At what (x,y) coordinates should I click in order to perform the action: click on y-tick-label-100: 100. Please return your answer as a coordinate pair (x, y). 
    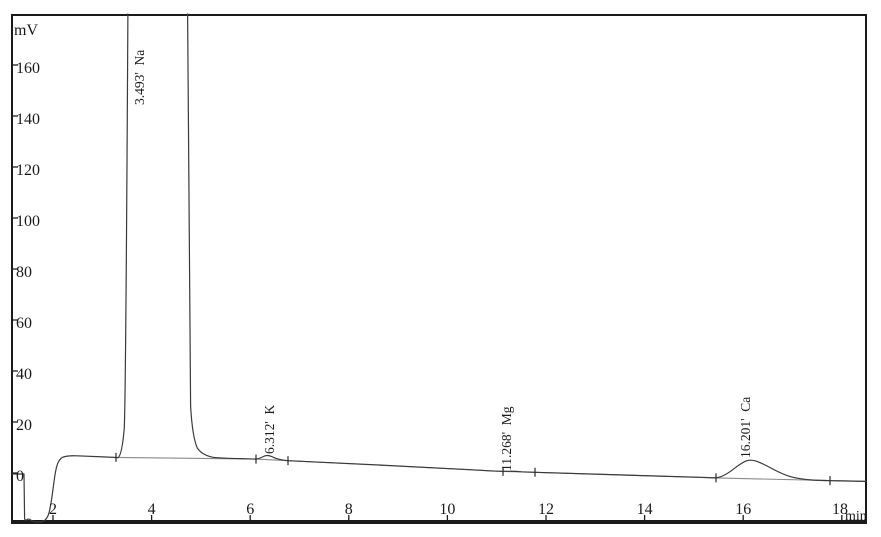
    Looking at the image, I should click on (28, 221).